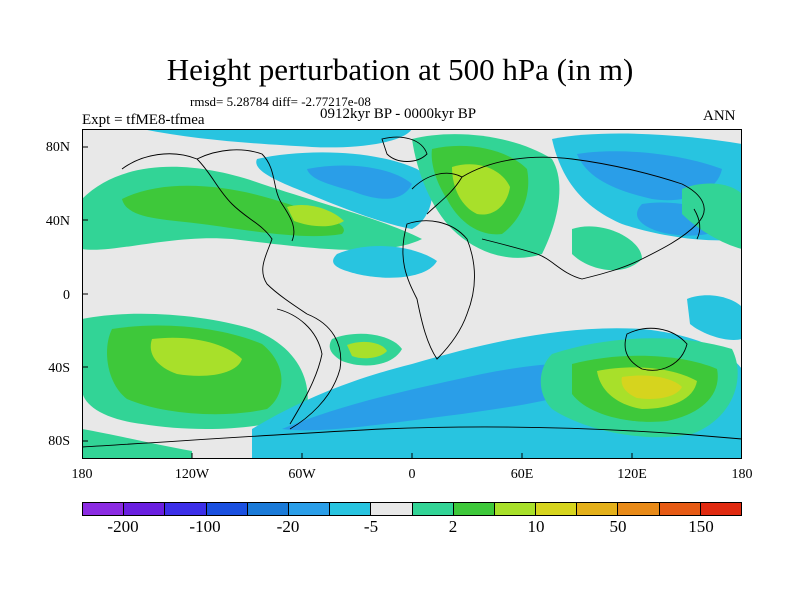 Image resolution: width=800 pixels, height=600 pixels. I want to click on lat-label-0: 0, so click(66, 295).